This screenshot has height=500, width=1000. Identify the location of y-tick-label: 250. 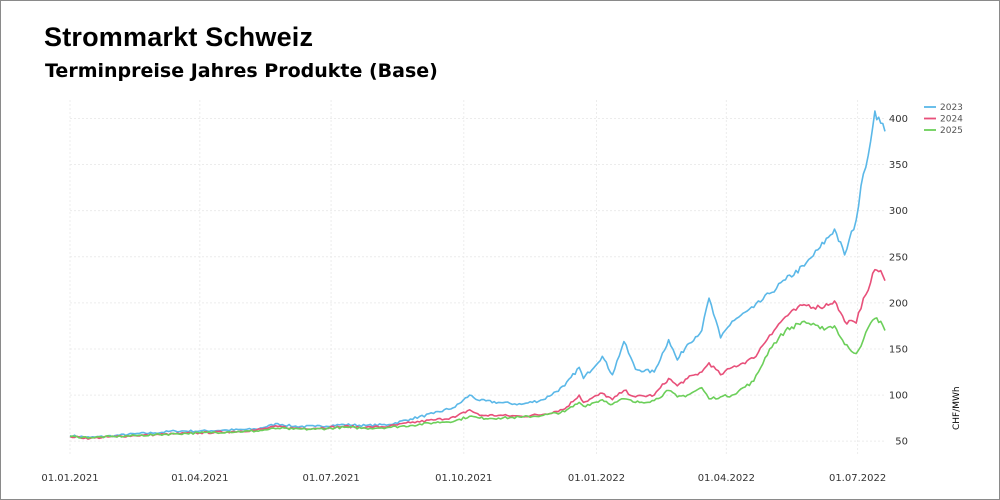
(898, 257).